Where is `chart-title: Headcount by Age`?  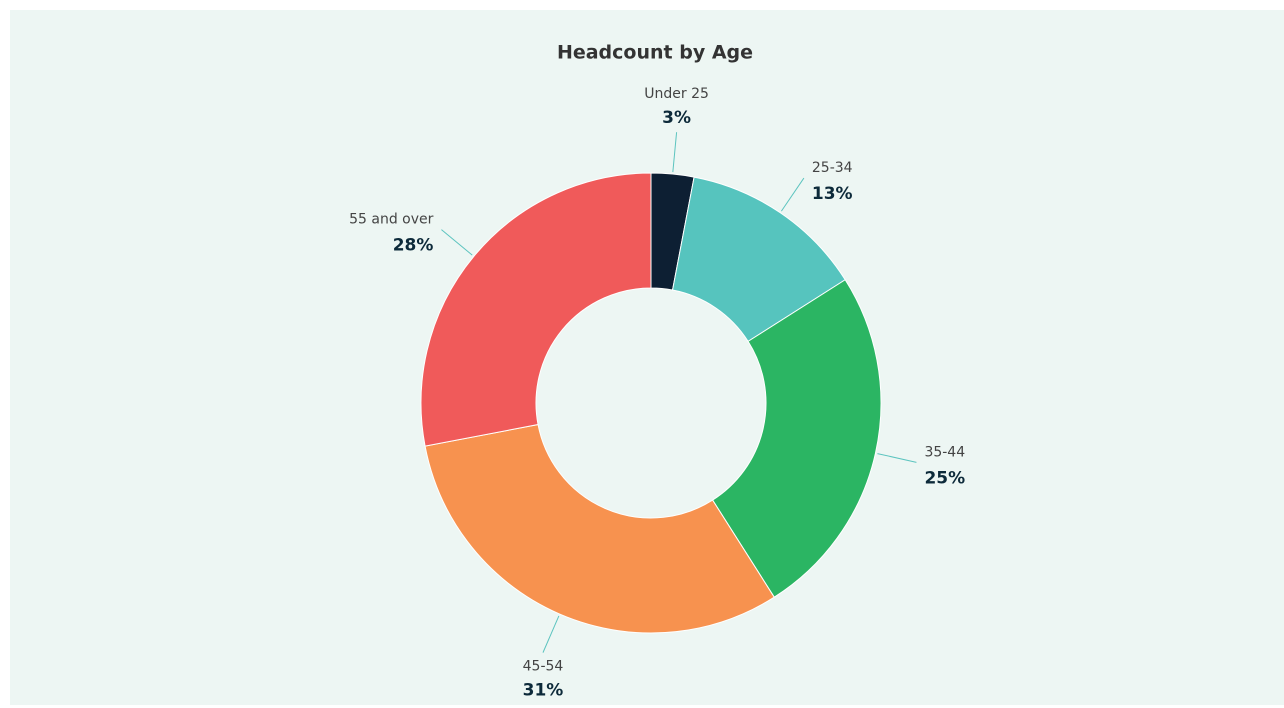 chart-title: Headcount by Age is located at coordinates (655, 53).